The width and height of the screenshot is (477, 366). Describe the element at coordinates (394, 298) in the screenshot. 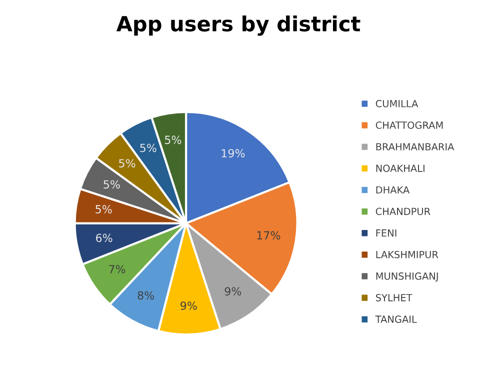

I see `legend-label: SYLHET` at that location.